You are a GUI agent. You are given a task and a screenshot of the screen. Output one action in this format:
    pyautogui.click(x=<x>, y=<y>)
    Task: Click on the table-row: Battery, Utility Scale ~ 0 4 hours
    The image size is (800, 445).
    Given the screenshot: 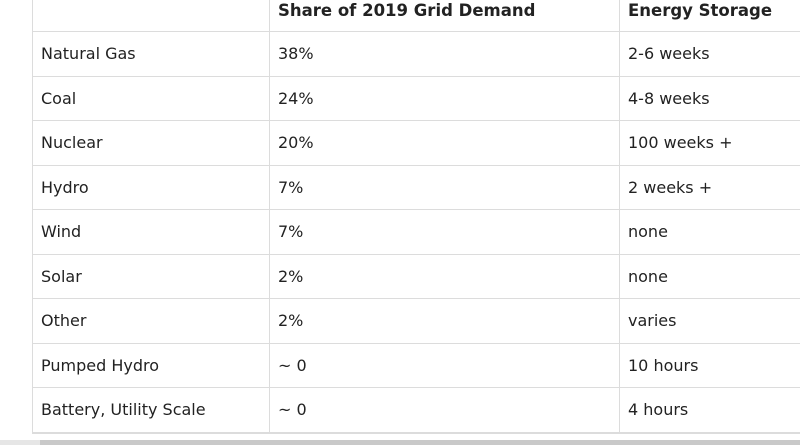 What is the action you would take?
    pyautogui.click(x=416, y=410)
    